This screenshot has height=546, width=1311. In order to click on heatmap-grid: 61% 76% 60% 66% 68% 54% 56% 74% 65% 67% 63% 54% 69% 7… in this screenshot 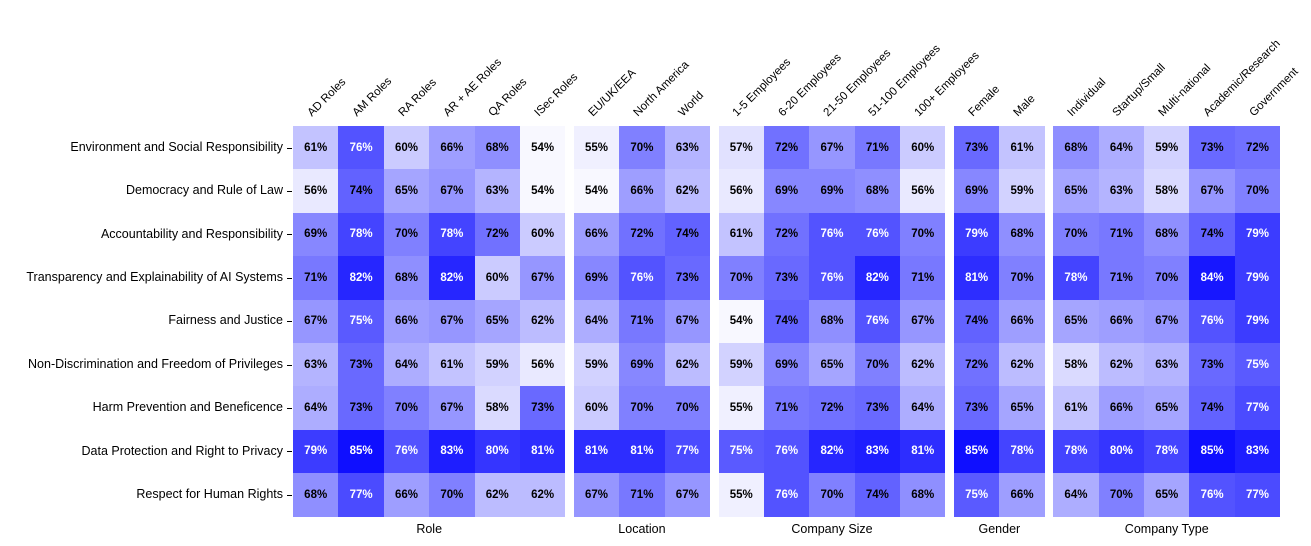, I will do `click(429, 321)`.